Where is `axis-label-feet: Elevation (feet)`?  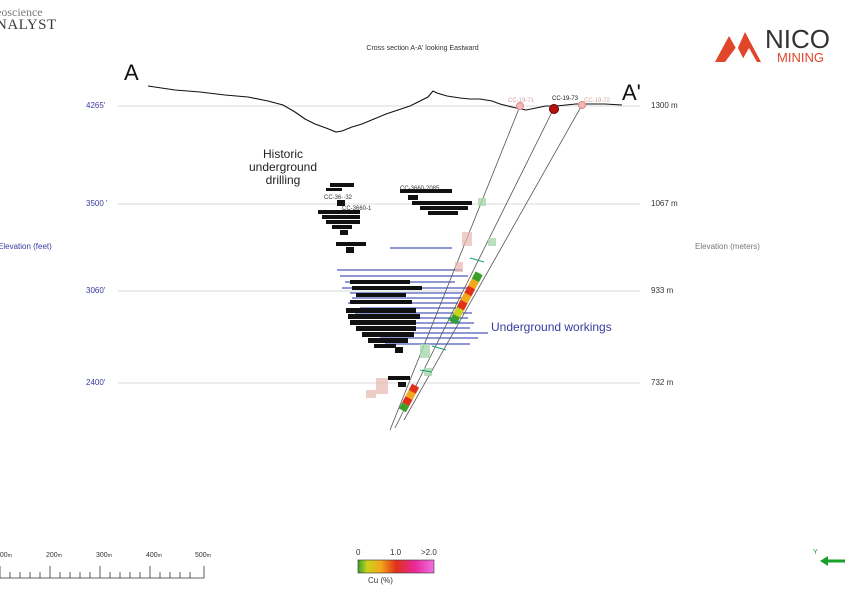
axis-label-feet: Elevation (feet) is located at coordinates (26, 246).